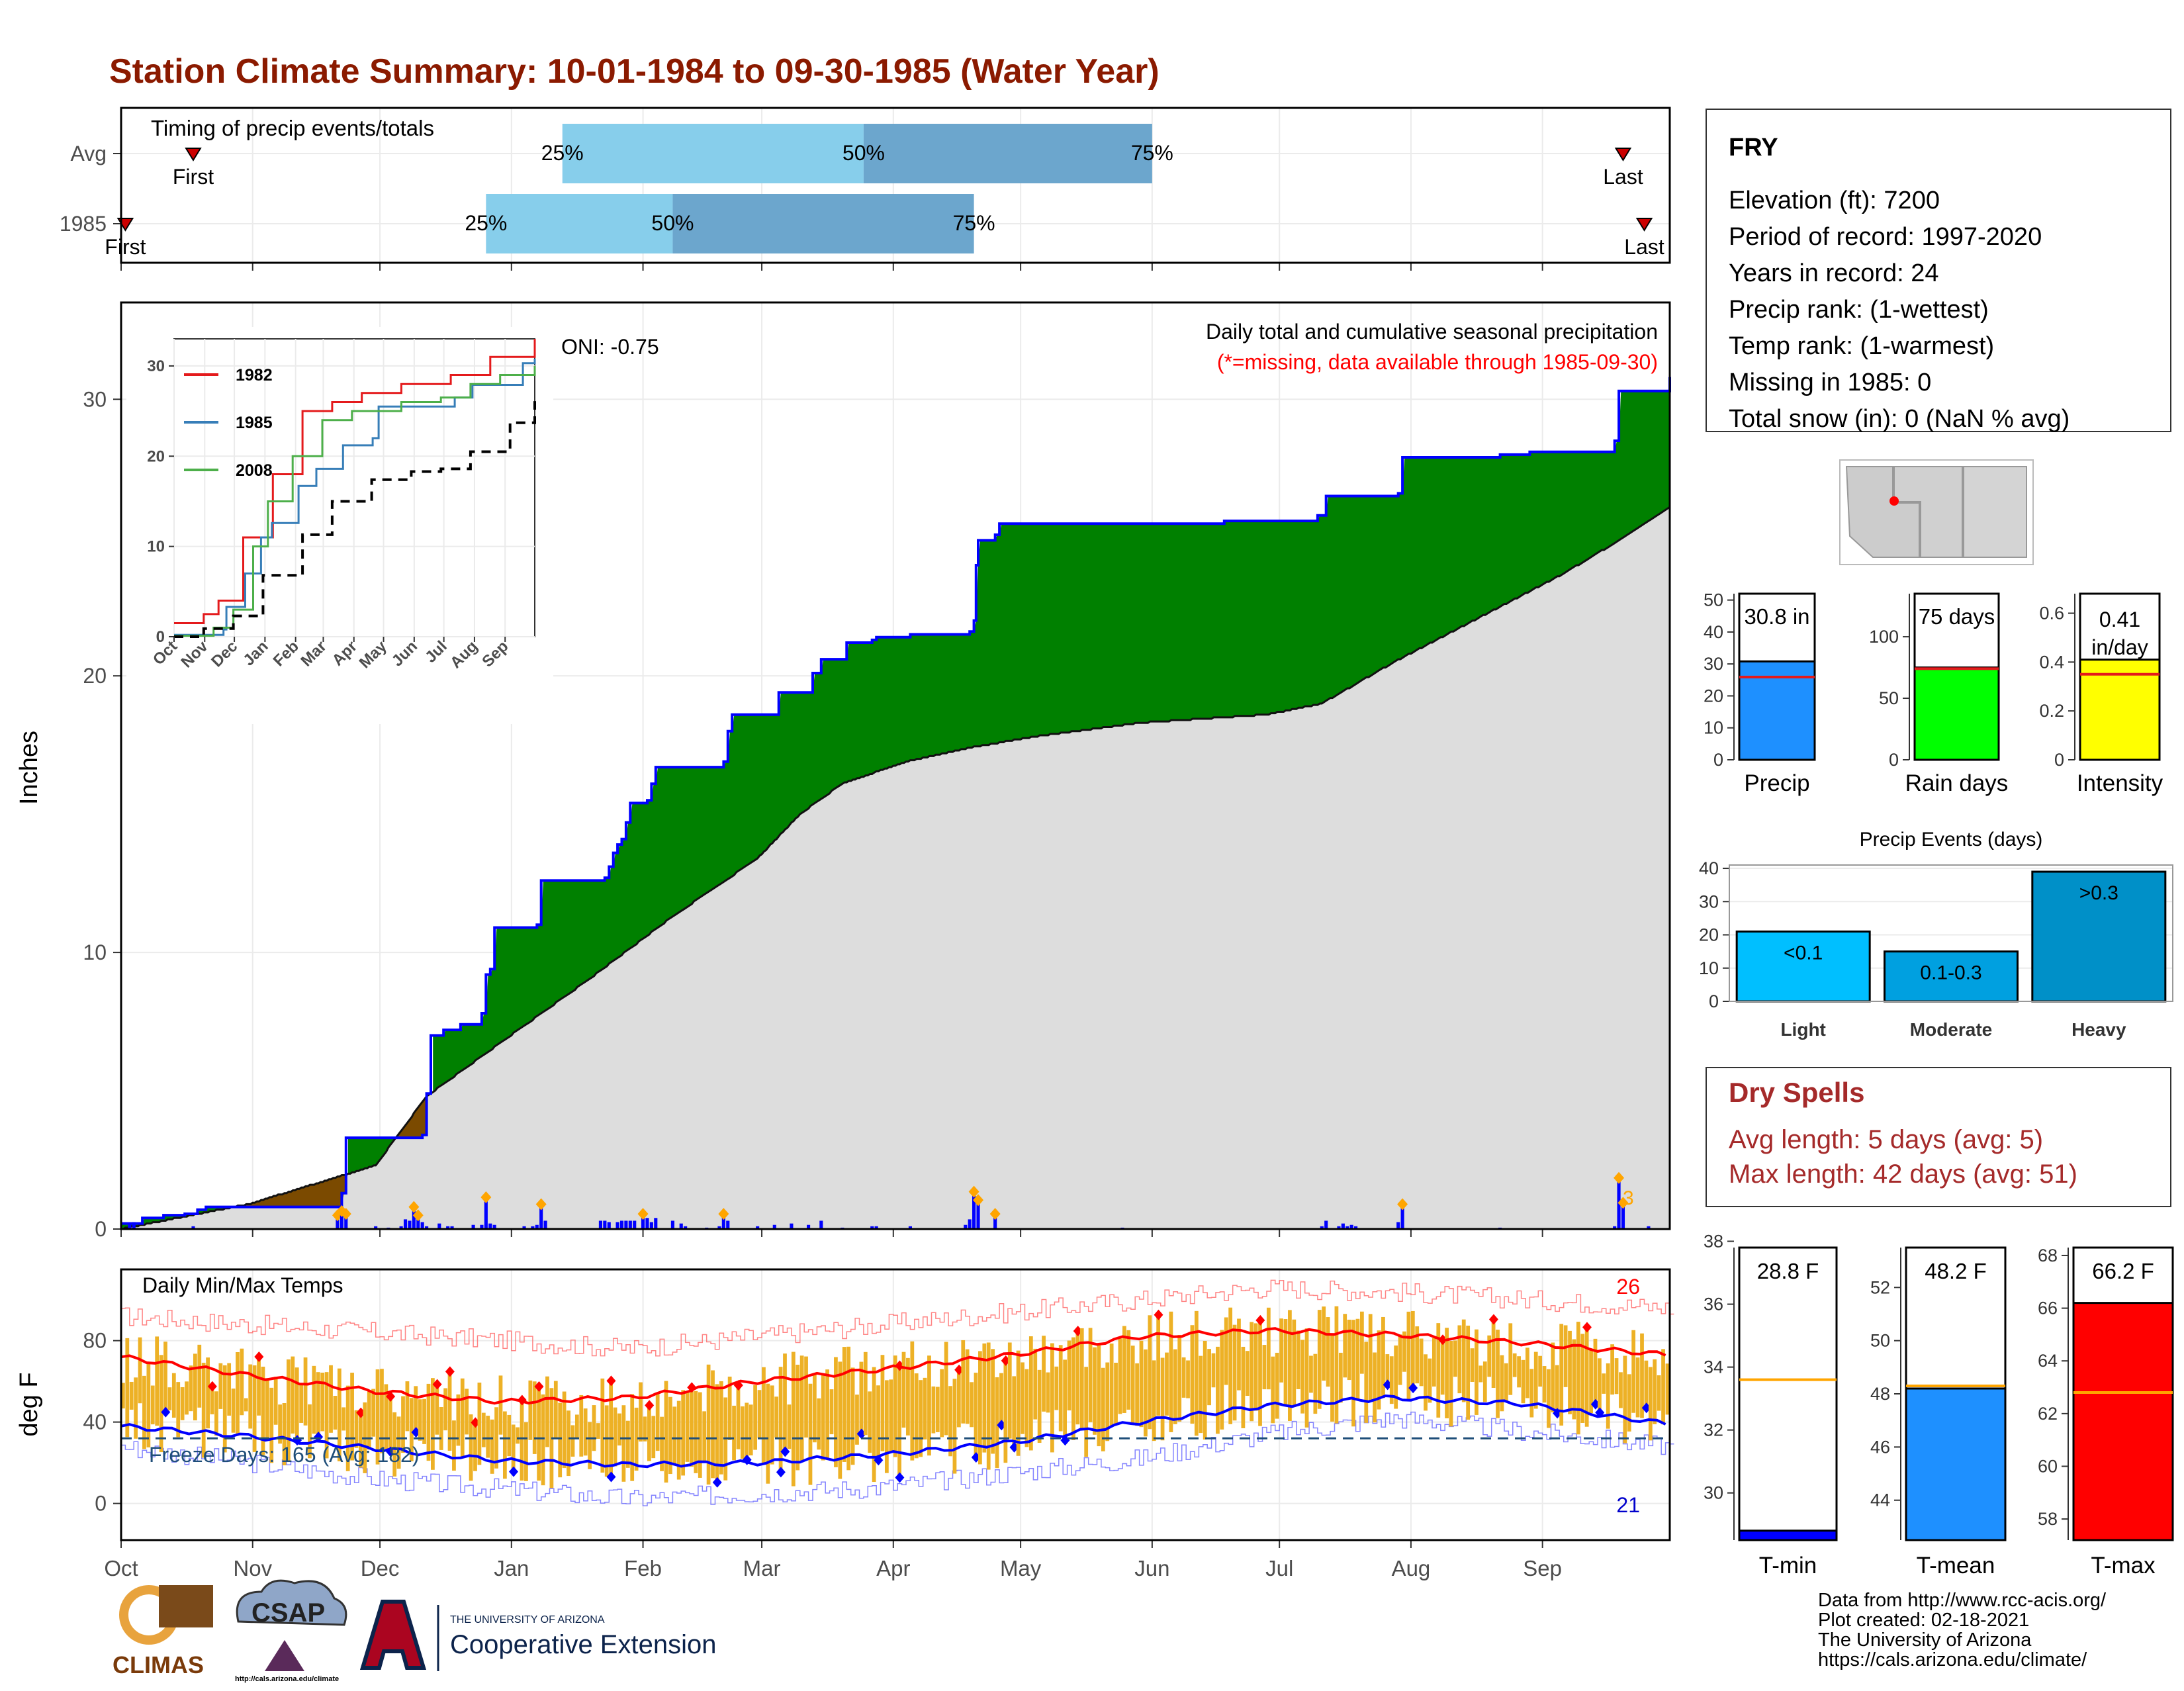 This screenshot has width=2184, height=1691. I want to click on inset-y-tick-label: 30, so click(156, 366).